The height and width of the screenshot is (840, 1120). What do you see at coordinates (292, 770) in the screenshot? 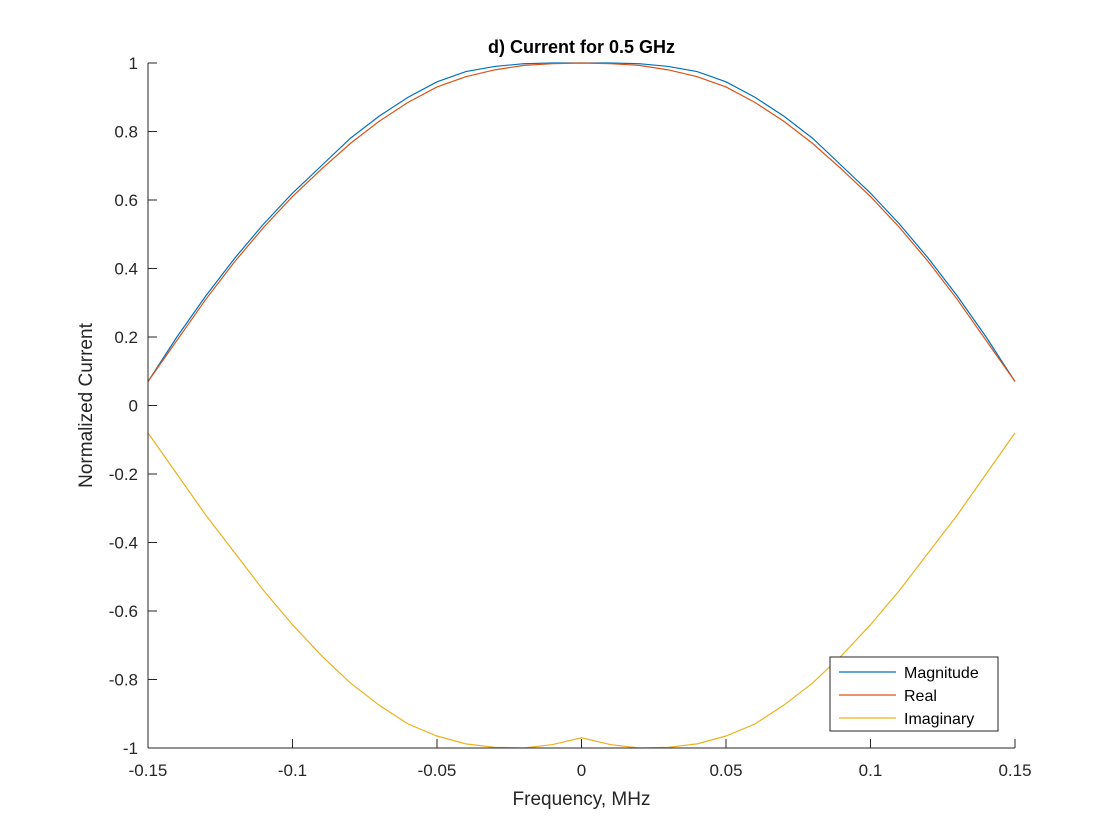
I see `x-tick-label: -0.1` at bounding box center [292, 770].